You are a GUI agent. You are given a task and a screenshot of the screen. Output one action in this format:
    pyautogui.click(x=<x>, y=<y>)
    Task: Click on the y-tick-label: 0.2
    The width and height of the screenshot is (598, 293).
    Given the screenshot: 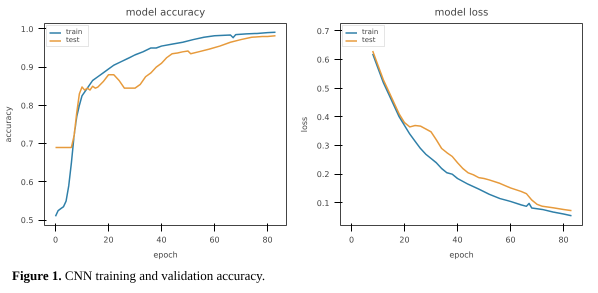 What is the action you would take?
    pyautogui.click(x=323, y=175)
    